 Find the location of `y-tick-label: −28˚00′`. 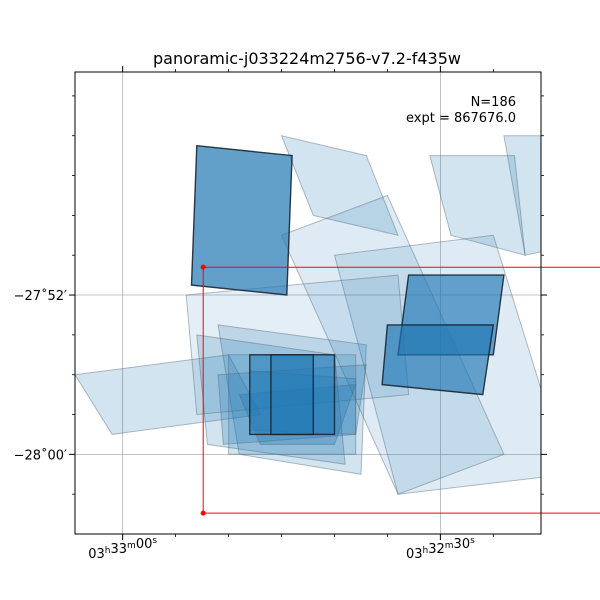

y-tick-label: −28˚00′ is located at coordinates (40, 455).